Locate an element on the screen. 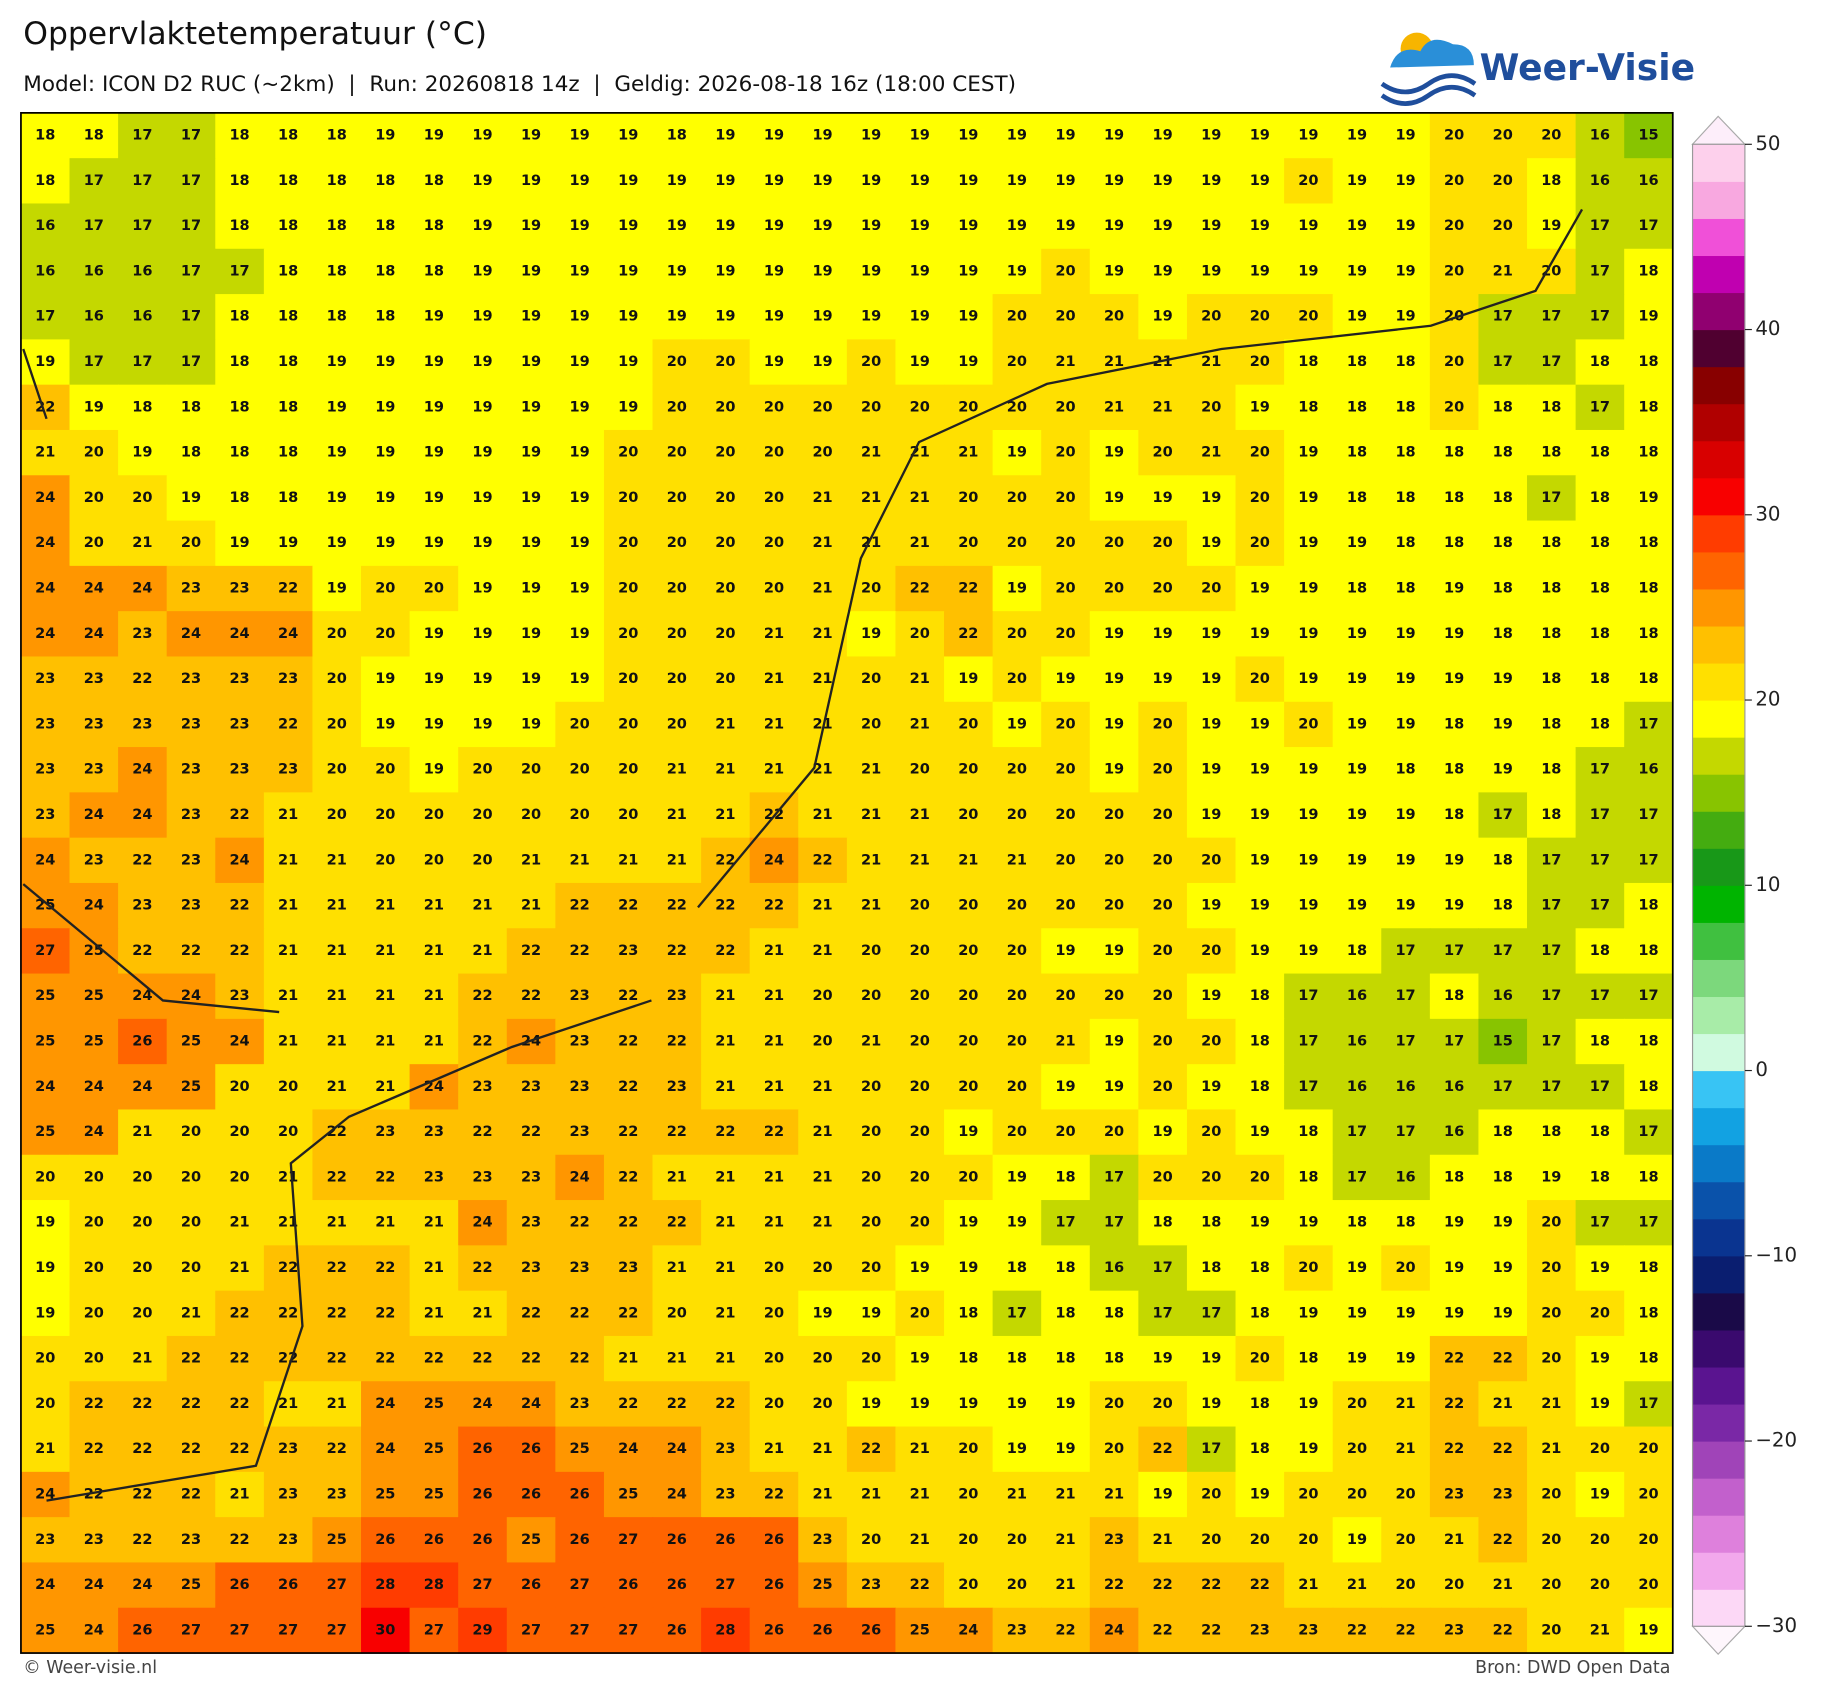 The height and width of the screenshot is (1681, 1824). footer-right: Bron: DWD Open Data is located at coordinates (1572, 1668).